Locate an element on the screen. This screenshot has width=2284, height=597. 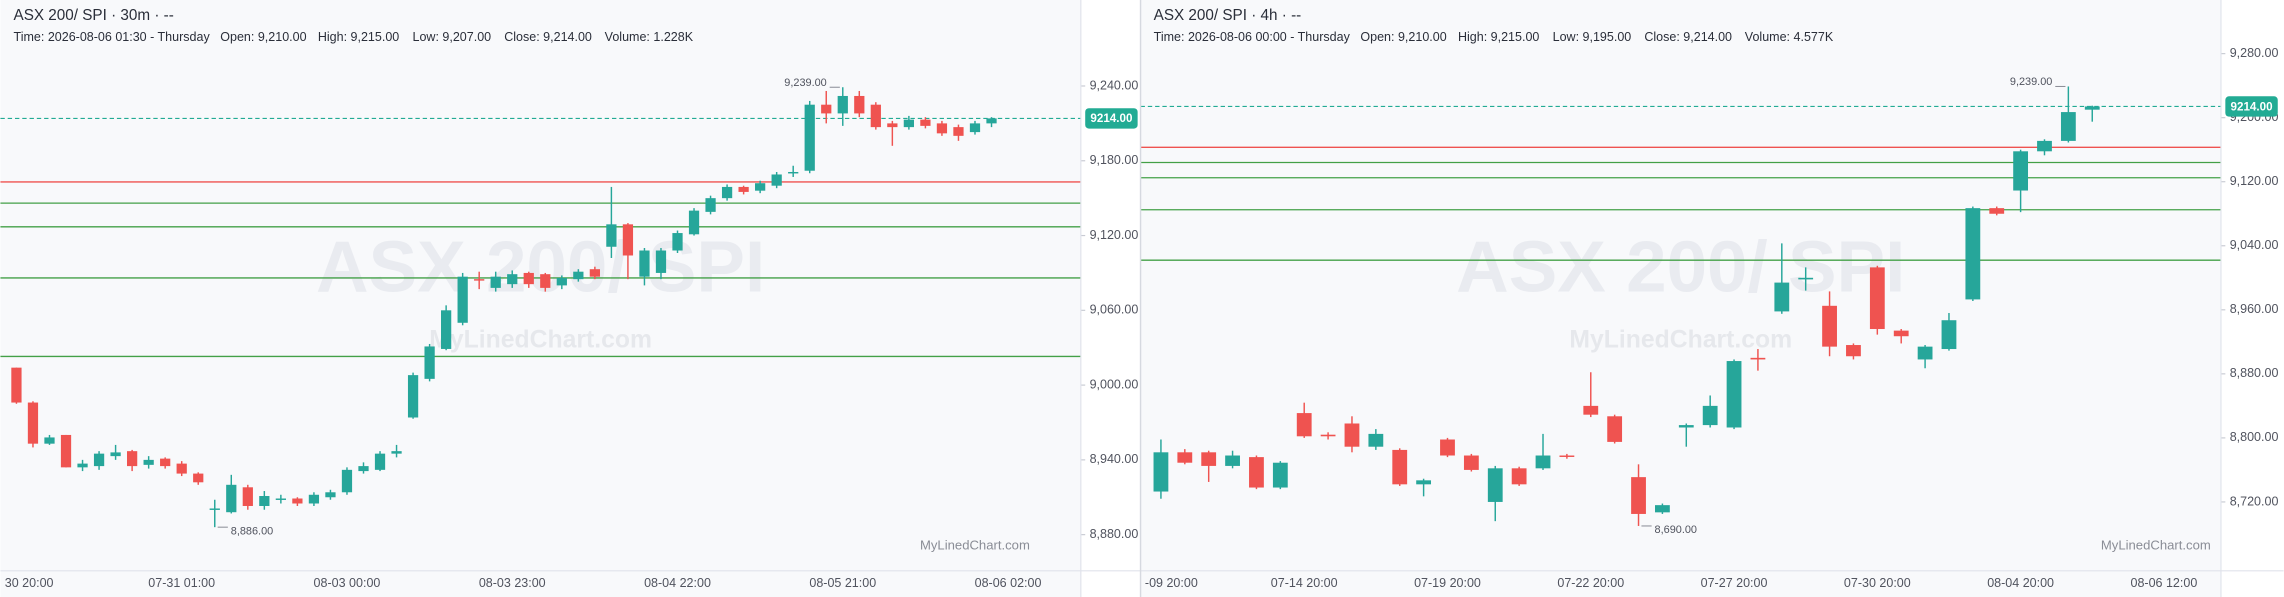
price-axis-background is located at coordinates (1110, 298).